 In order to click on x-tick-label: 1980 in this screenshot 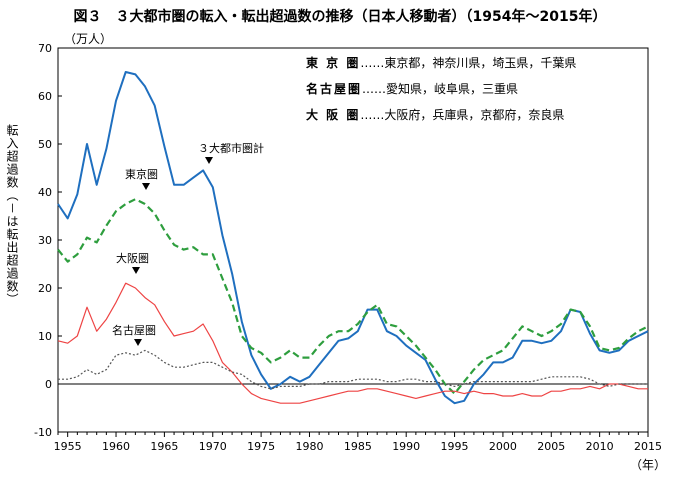, I will do `click(309, 446)`.